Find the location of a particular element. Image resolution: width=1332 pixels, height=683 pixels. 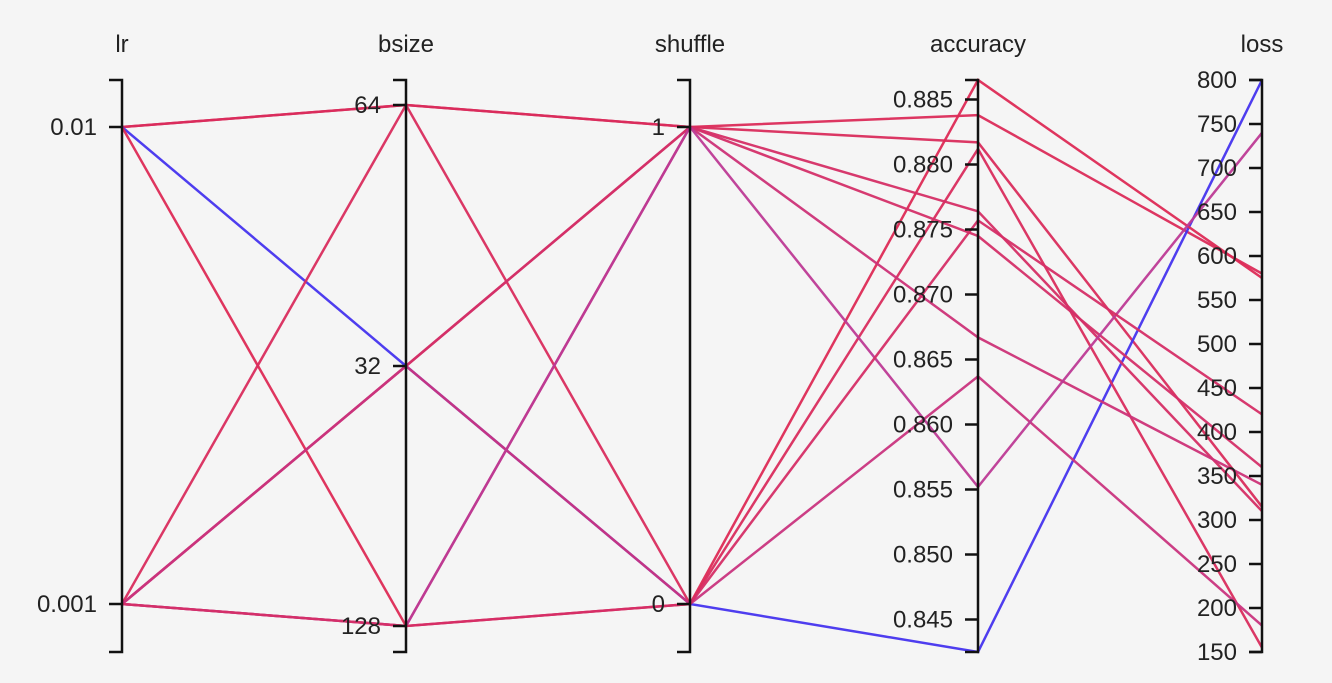

tick-label-lr-1: 0.001 is located at coordinates (67, 604).